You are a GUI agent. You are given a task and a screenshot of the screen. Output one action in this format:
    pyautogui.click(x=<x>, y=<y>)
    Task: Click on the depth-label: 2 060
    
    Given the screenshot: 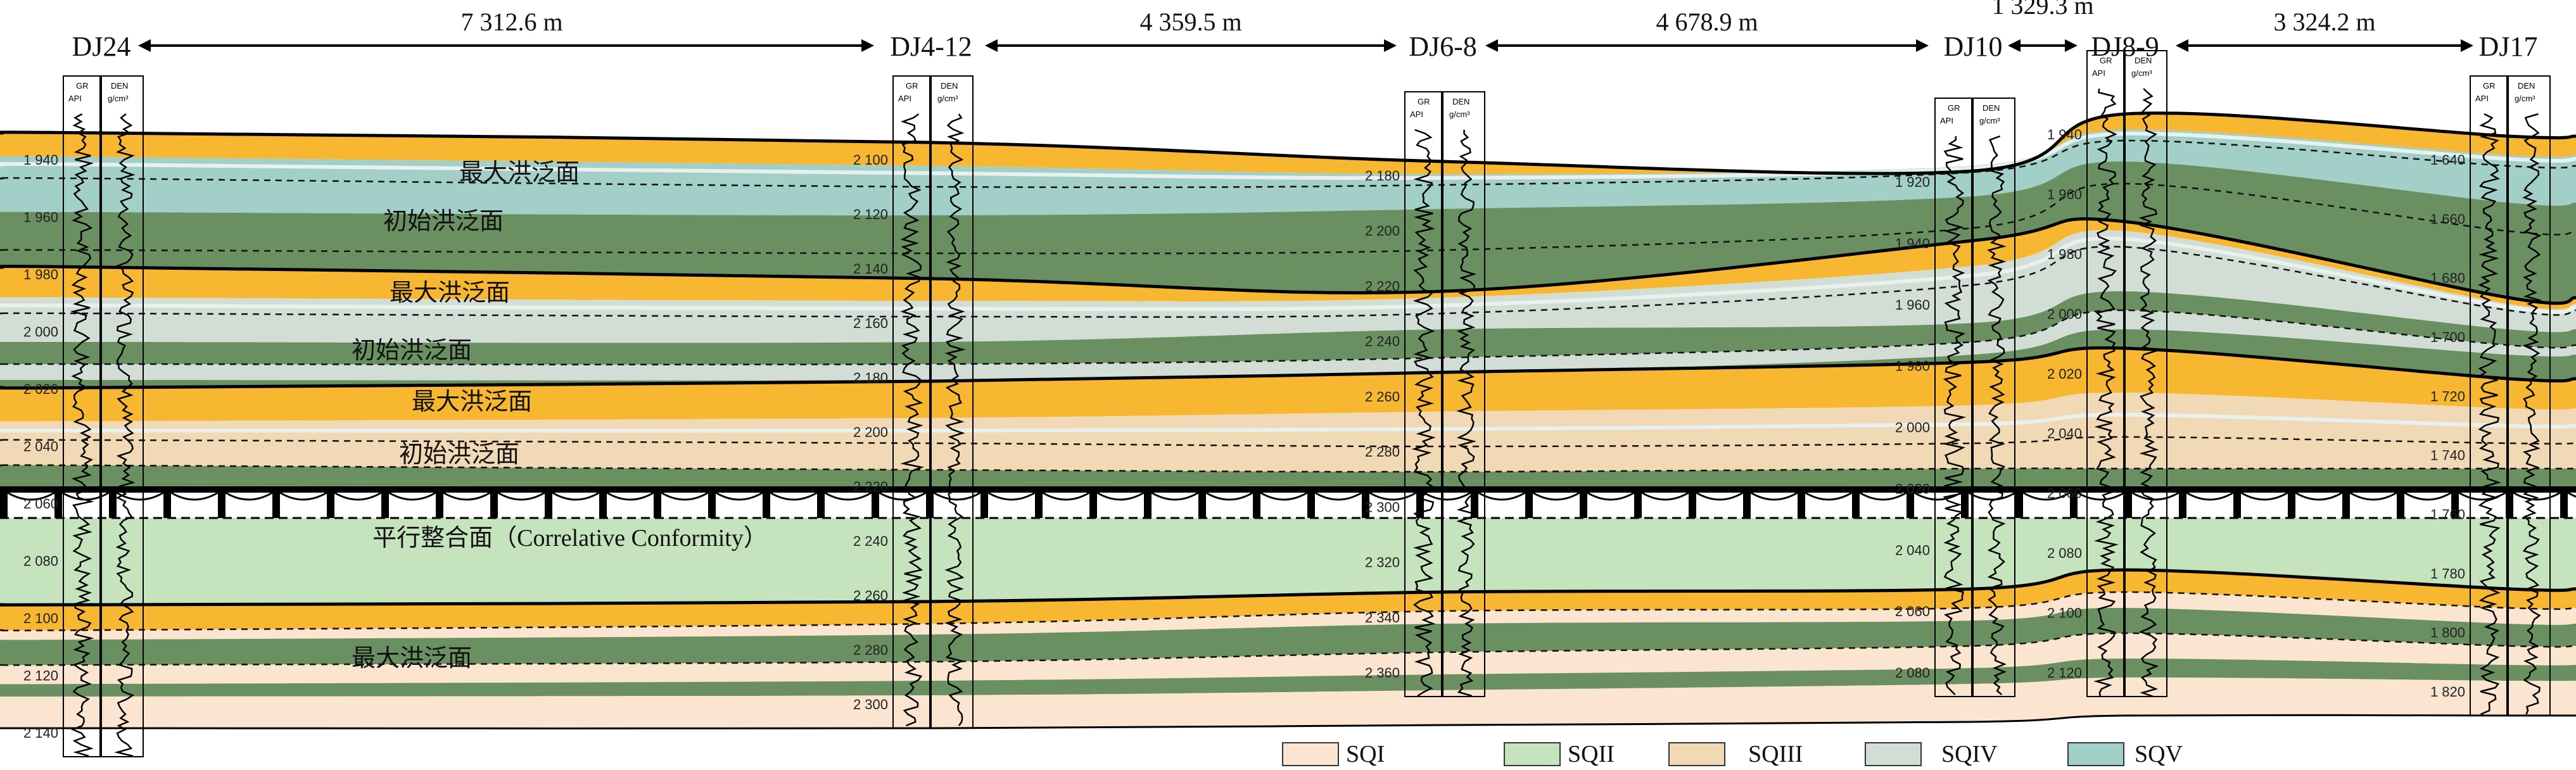 What is the action you would take?
    pyautogui.click(x=40, y=504)
    